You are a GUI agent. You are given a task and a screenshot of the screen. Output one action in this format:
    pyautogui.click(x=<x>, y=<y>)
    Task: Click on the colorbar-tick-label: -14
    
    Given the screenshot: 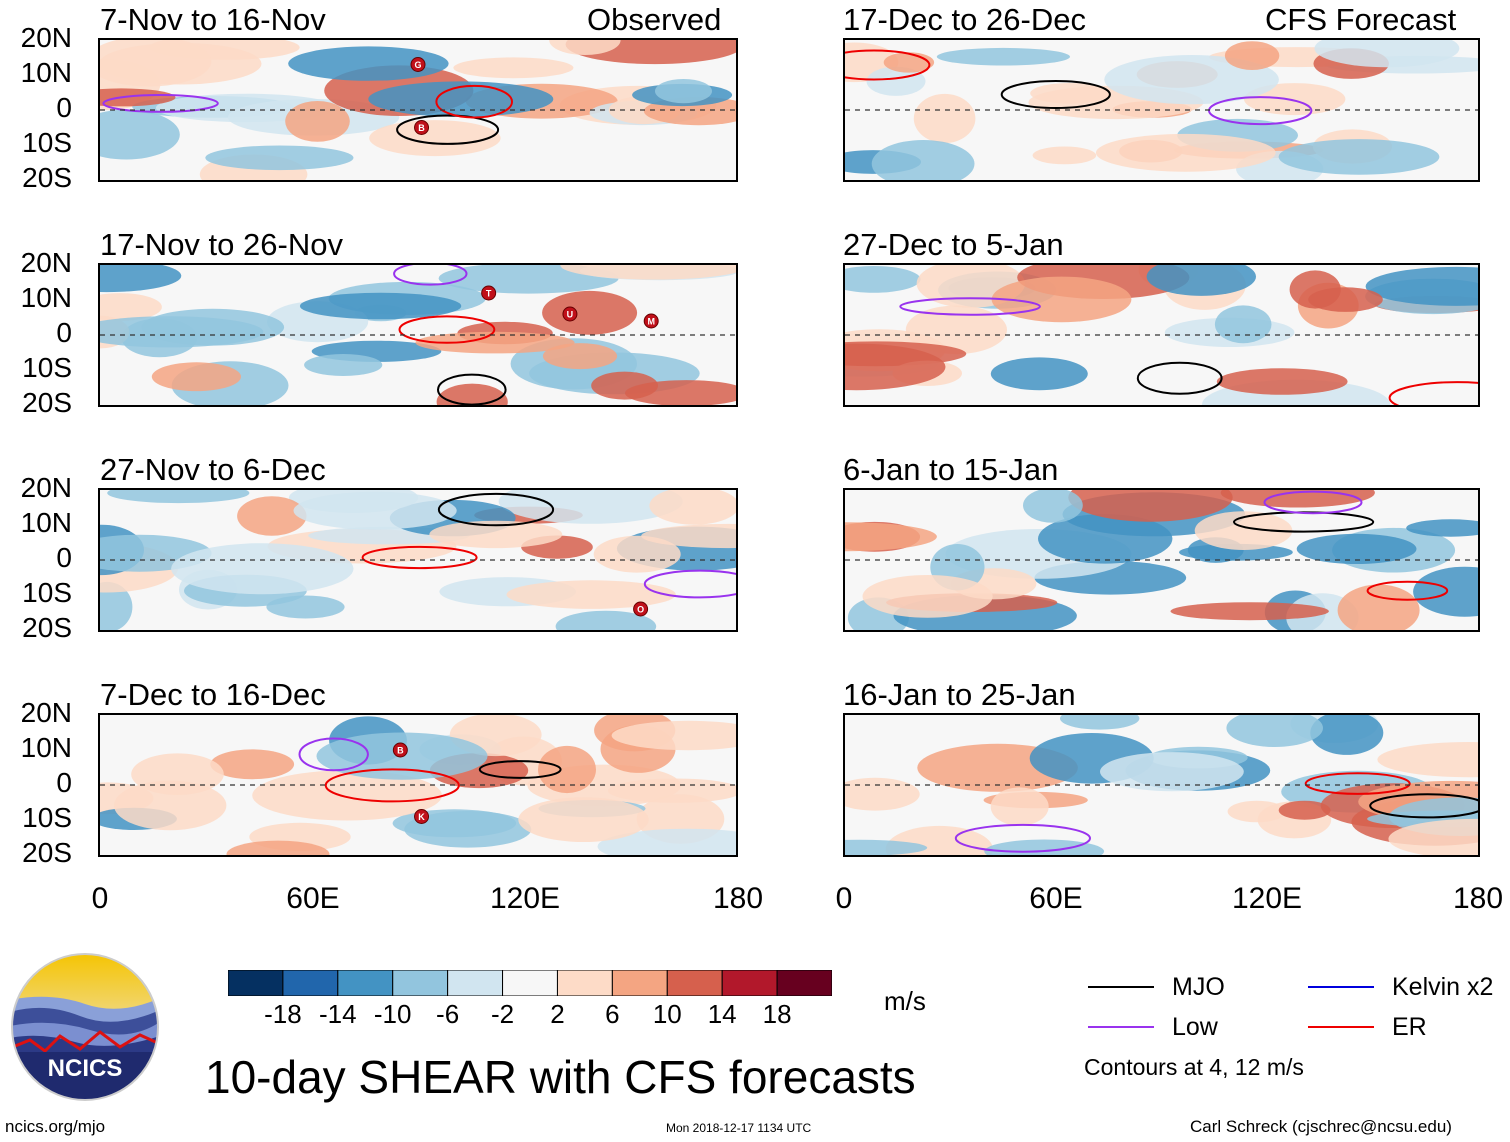 What is the action you would take?
    pyautogui.click(x=338, y=1014)
    